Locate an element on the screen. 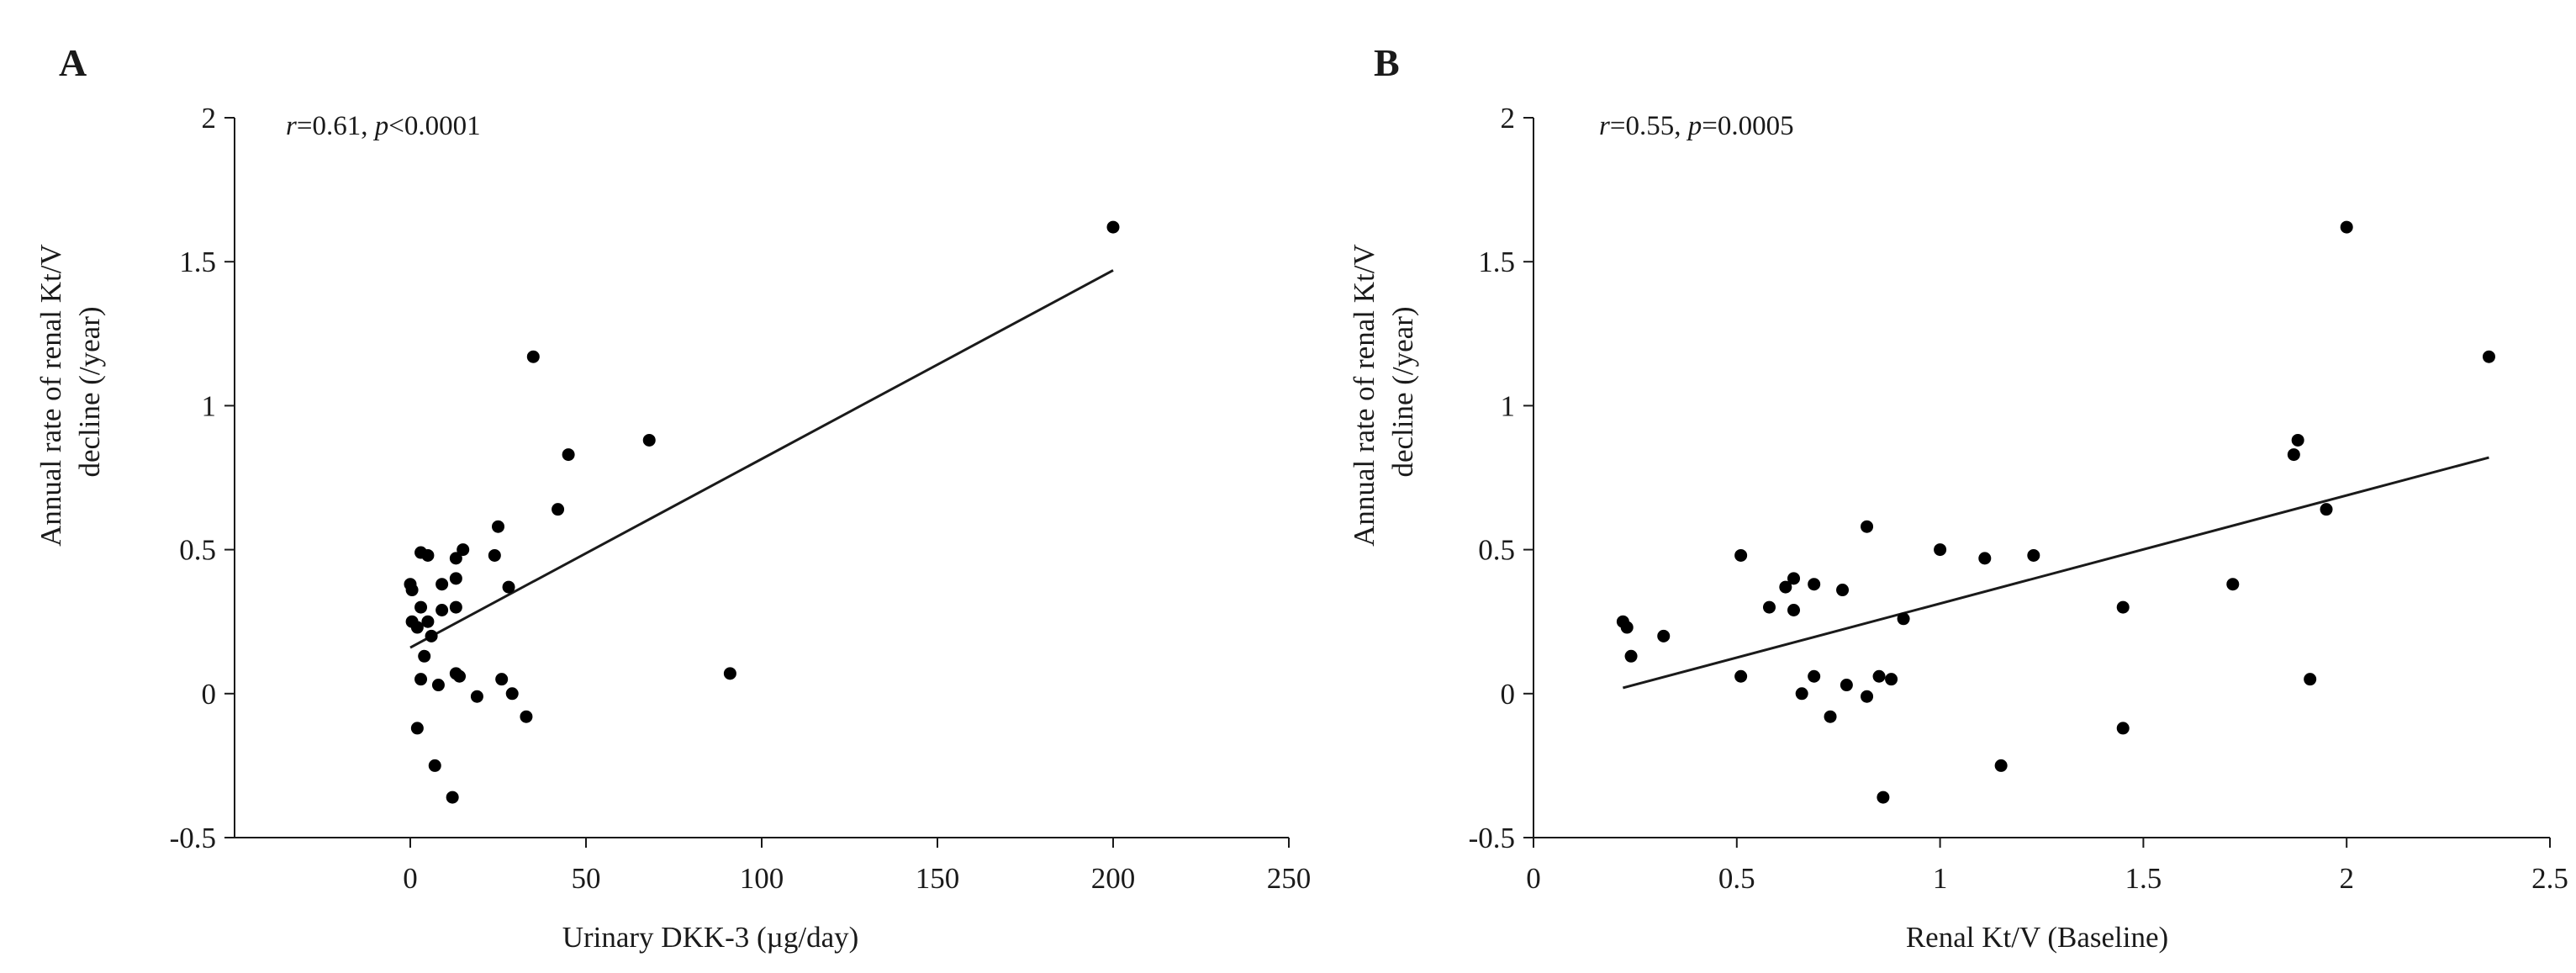 The image size is (2576, 973). panel-a-y-tick-label: 0 is located at coordinates (209, 695).